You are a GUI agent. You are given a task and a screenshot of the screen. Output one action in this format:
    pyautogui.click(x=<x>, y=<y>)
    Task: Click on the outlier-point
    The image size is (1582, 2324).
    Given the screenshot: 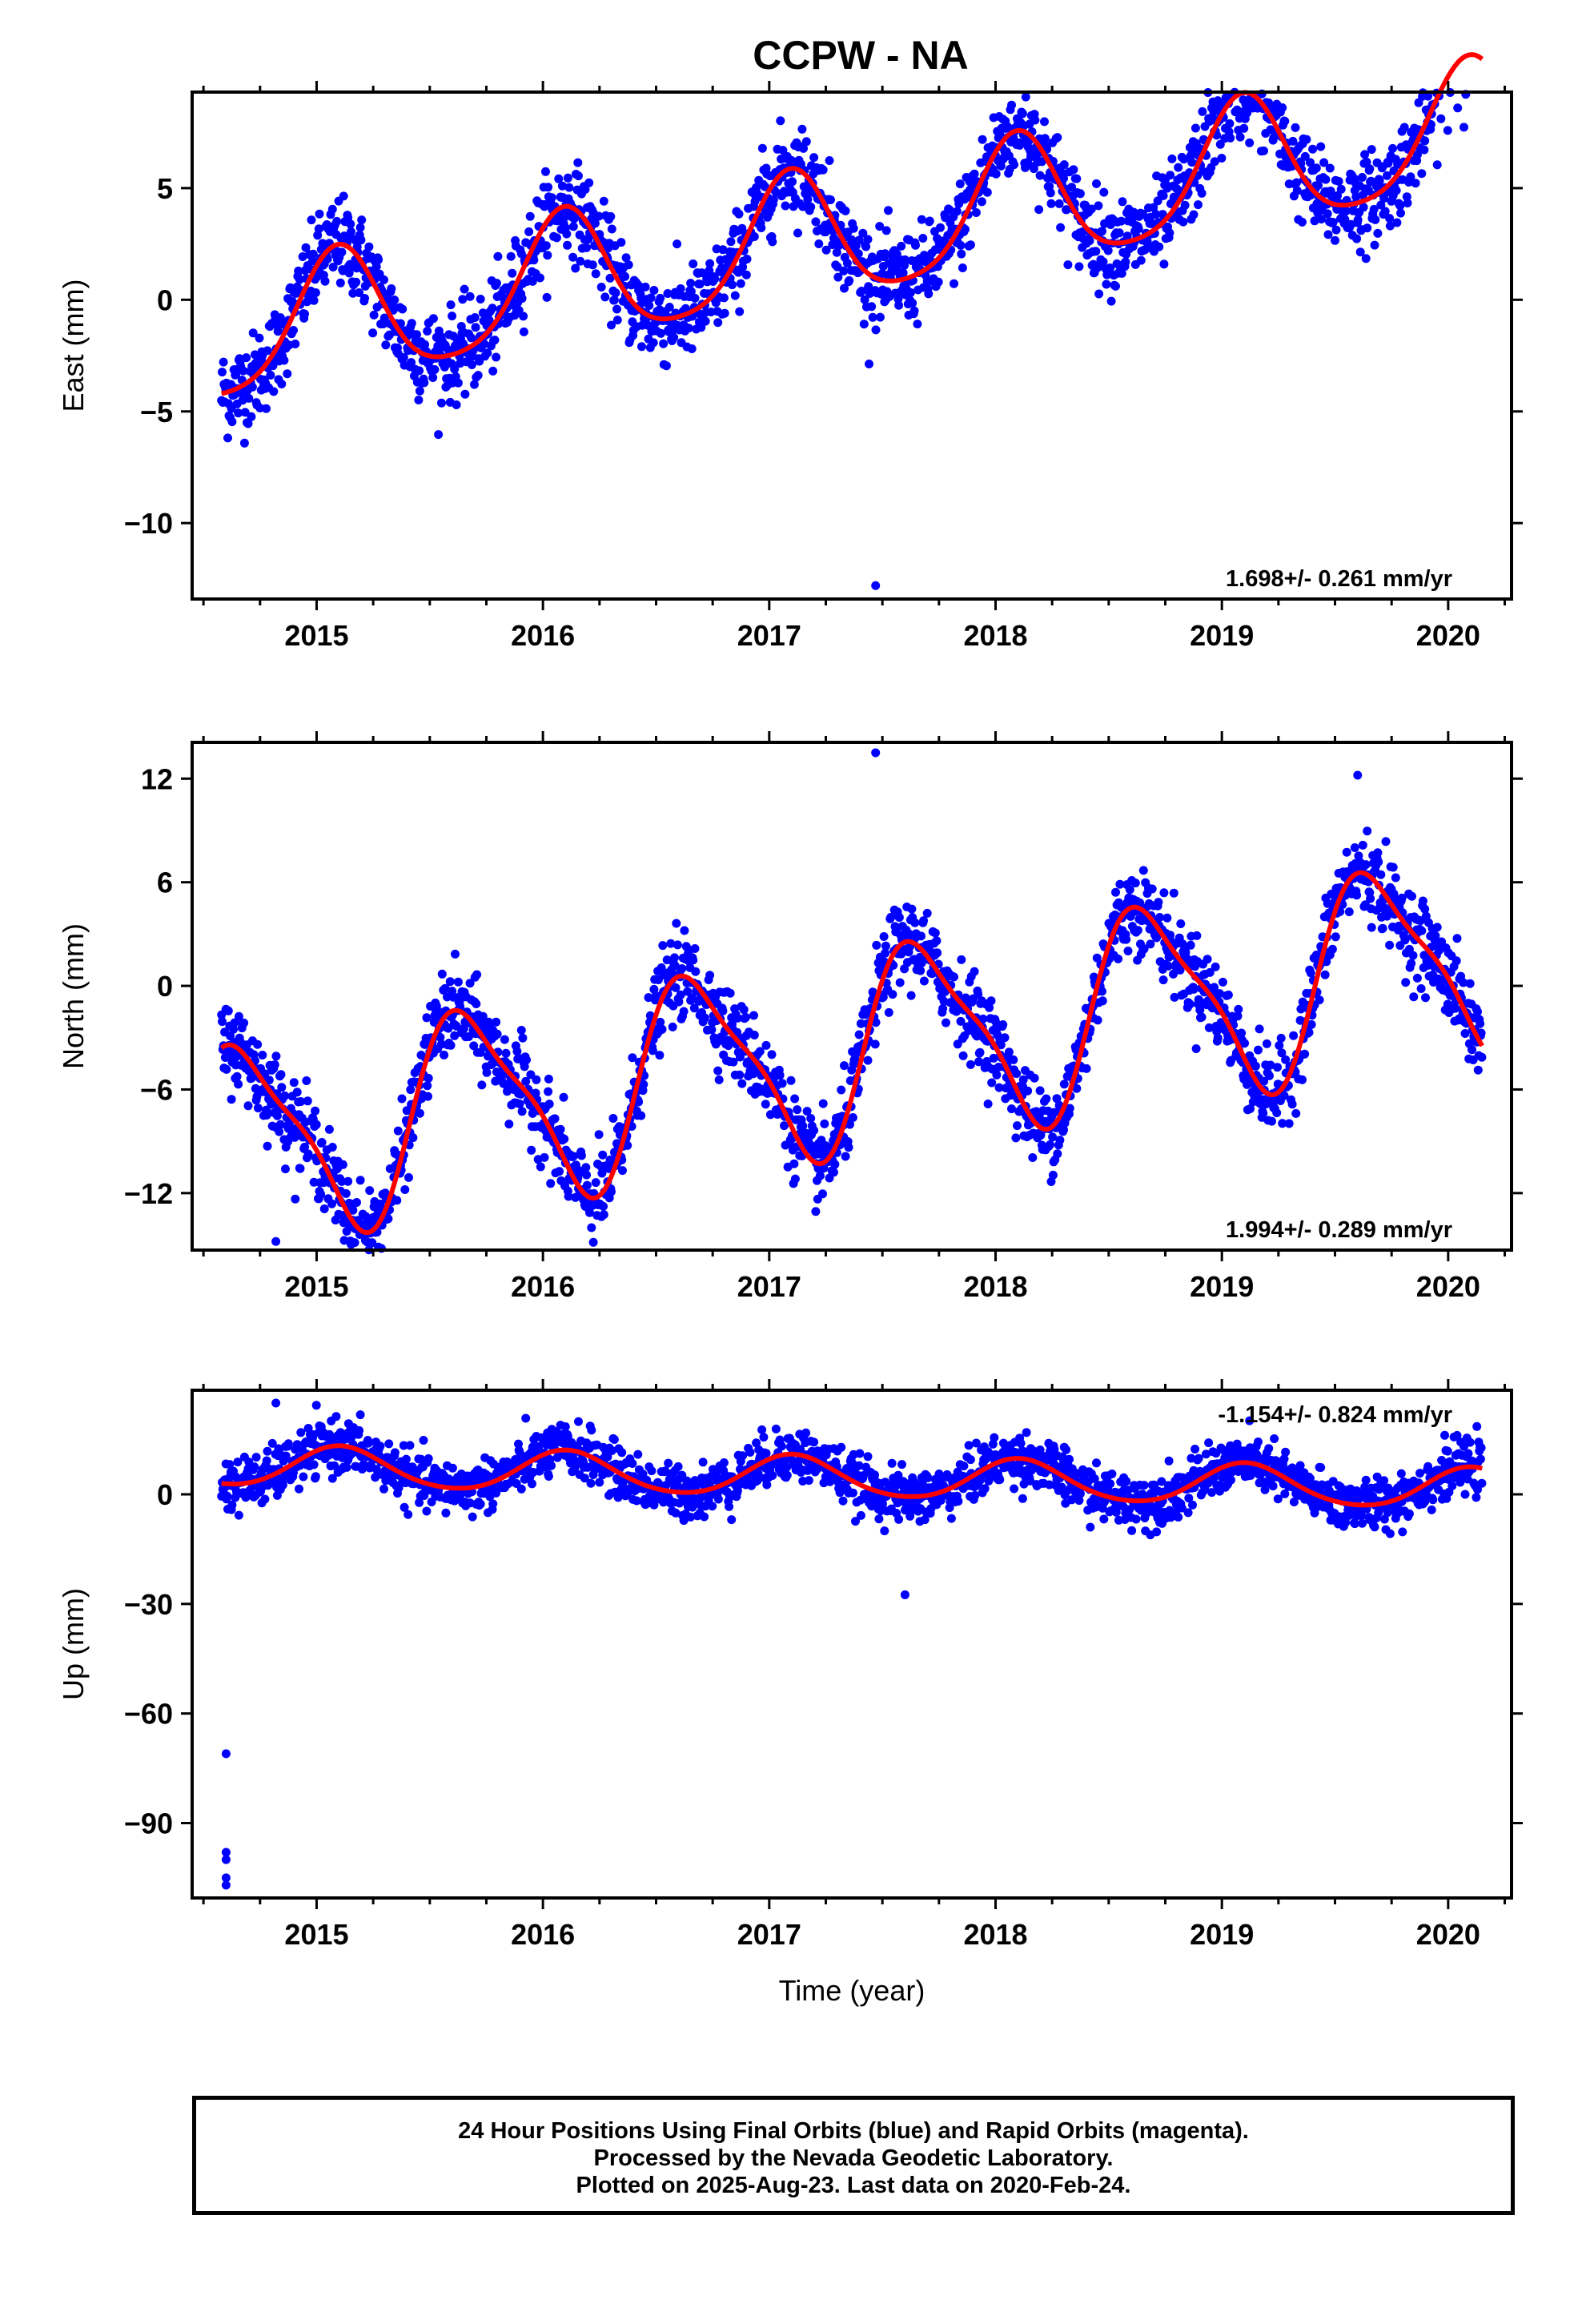 What is the action you would take?
    pyautogui.click(x=876, y=585)
    